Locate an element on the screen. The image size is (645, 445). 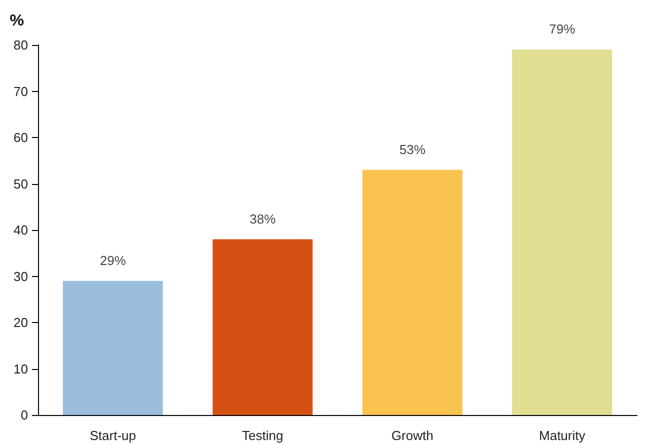
data-label: 29% is located at coordinates (113, 260).